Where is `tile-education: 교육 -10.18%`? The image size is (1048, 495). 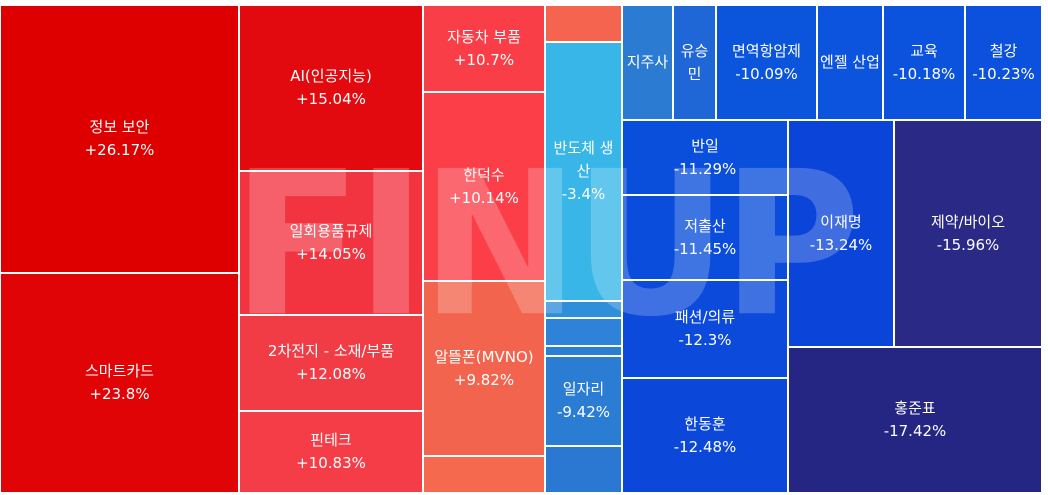 tile-education: 교육 -10.18% is located at coordinates (924, 62).